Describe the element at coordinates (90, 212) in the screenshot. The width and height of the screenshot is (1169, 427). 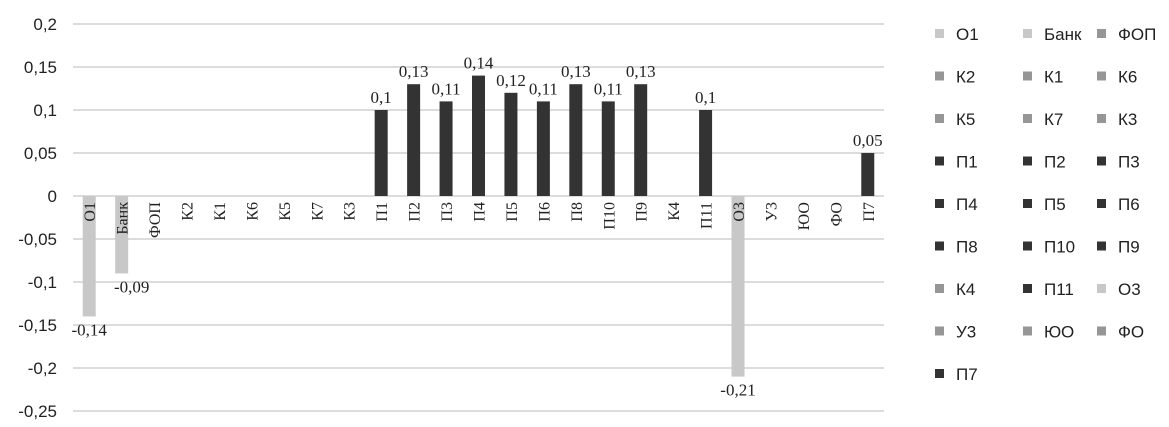
I see `x-tick-label: О1` at that location.